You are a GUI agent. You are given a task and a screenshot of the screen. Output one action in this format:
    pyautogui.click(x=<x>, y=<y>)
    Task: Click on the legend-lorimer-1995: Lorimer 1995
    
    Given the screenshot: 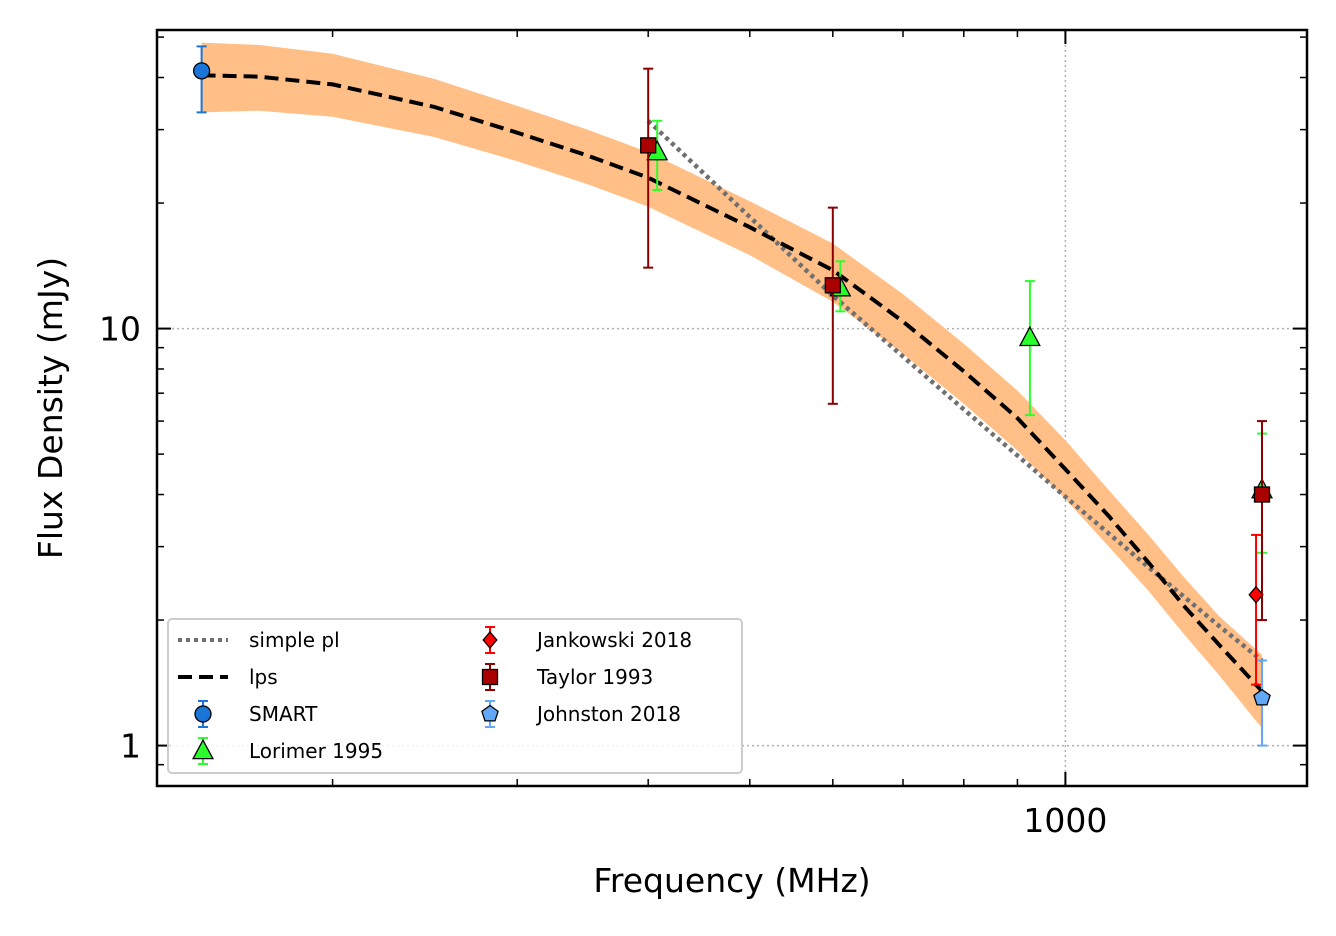 What is the action you would take?
    pyautogui.click(x=287, y=751)
    